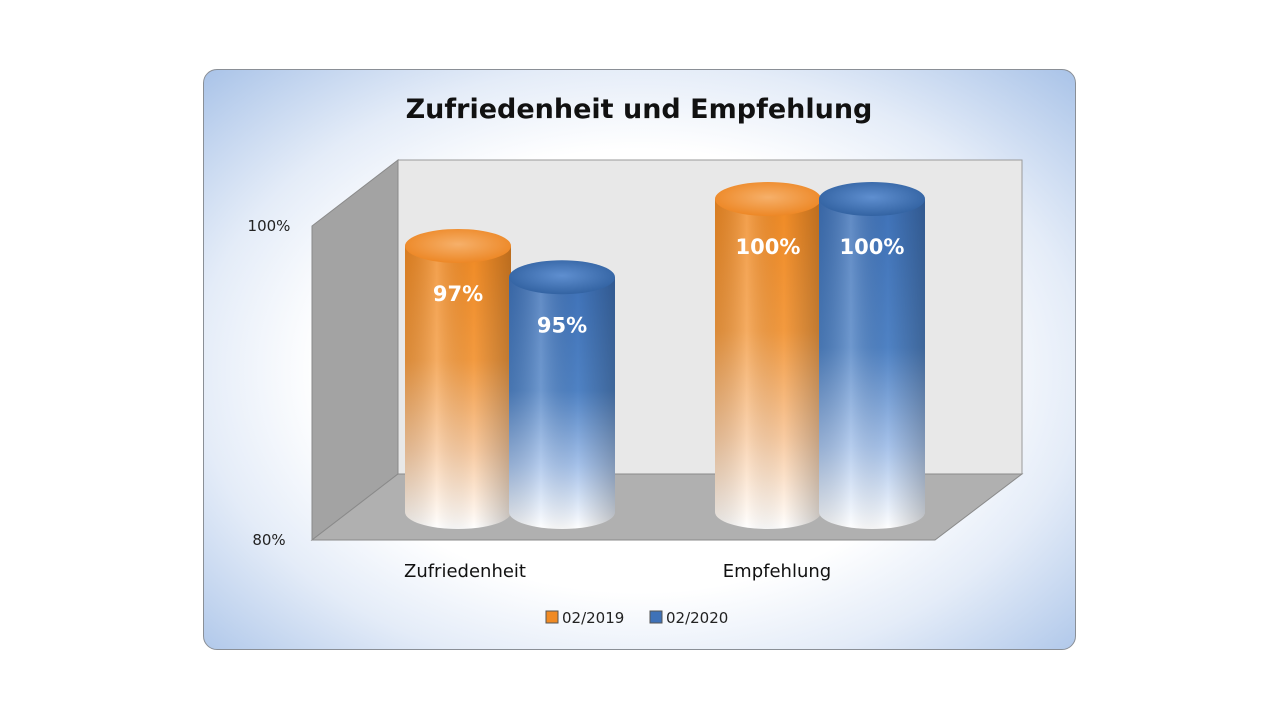  I want to click on data-label: 95%, so click(562, 325).